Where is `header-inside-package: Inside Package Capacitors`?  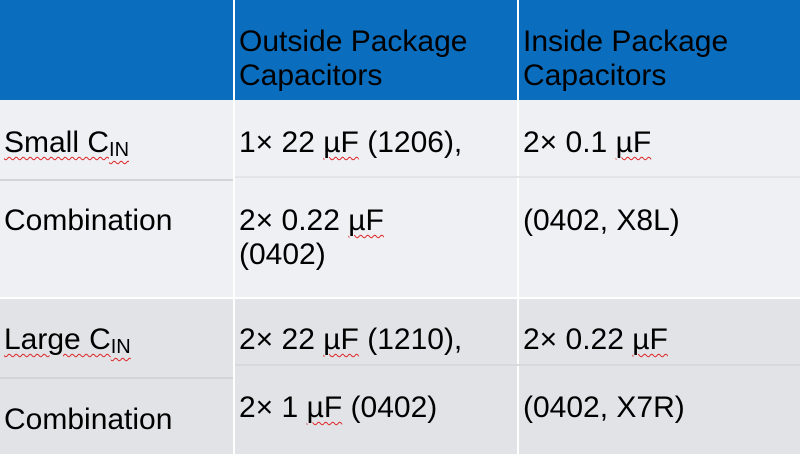 header-inside-package: Inside Package Capacitors is located at coordinates (659, 50).